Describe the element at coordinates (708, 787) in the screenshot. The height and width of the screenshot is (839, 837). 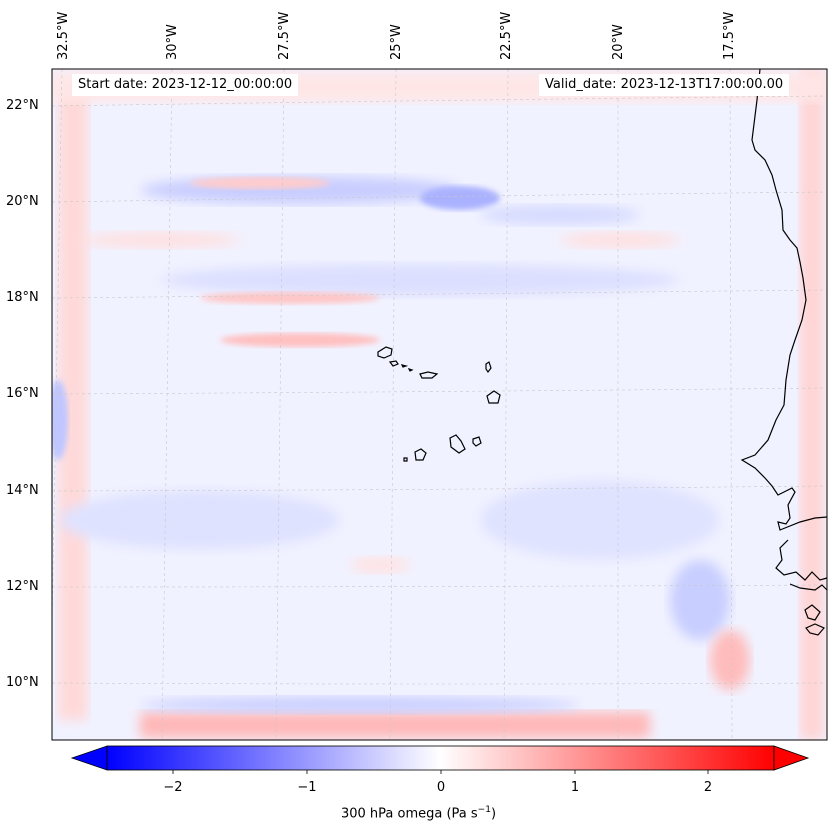
I see `colorbar-tick-label: 2` at that location.